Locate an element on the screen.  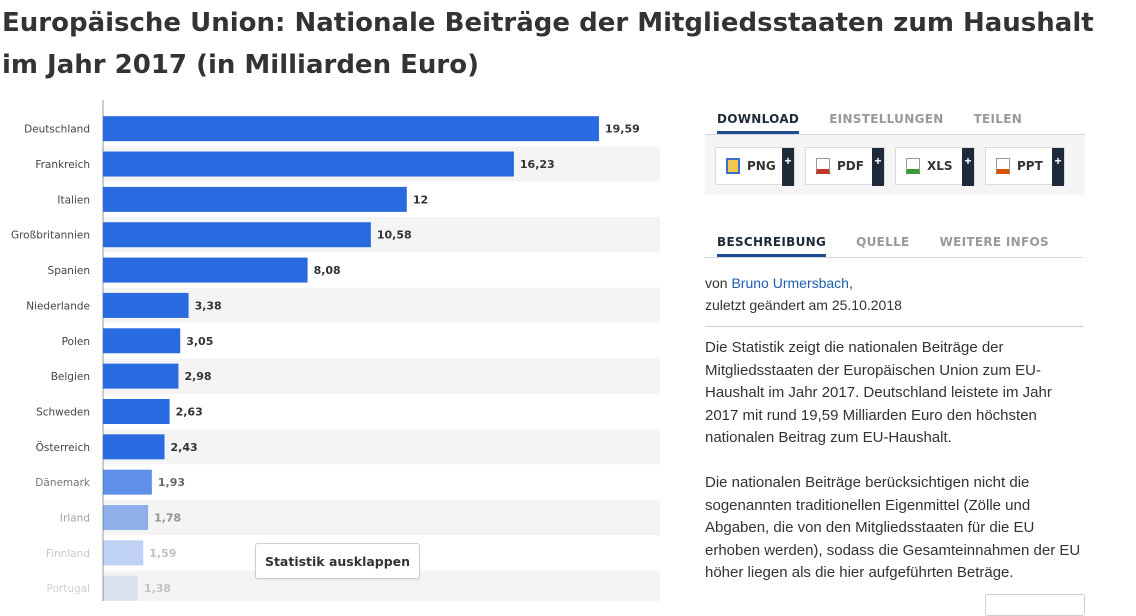
data-label: 12 is located at coordinates (420, 199).